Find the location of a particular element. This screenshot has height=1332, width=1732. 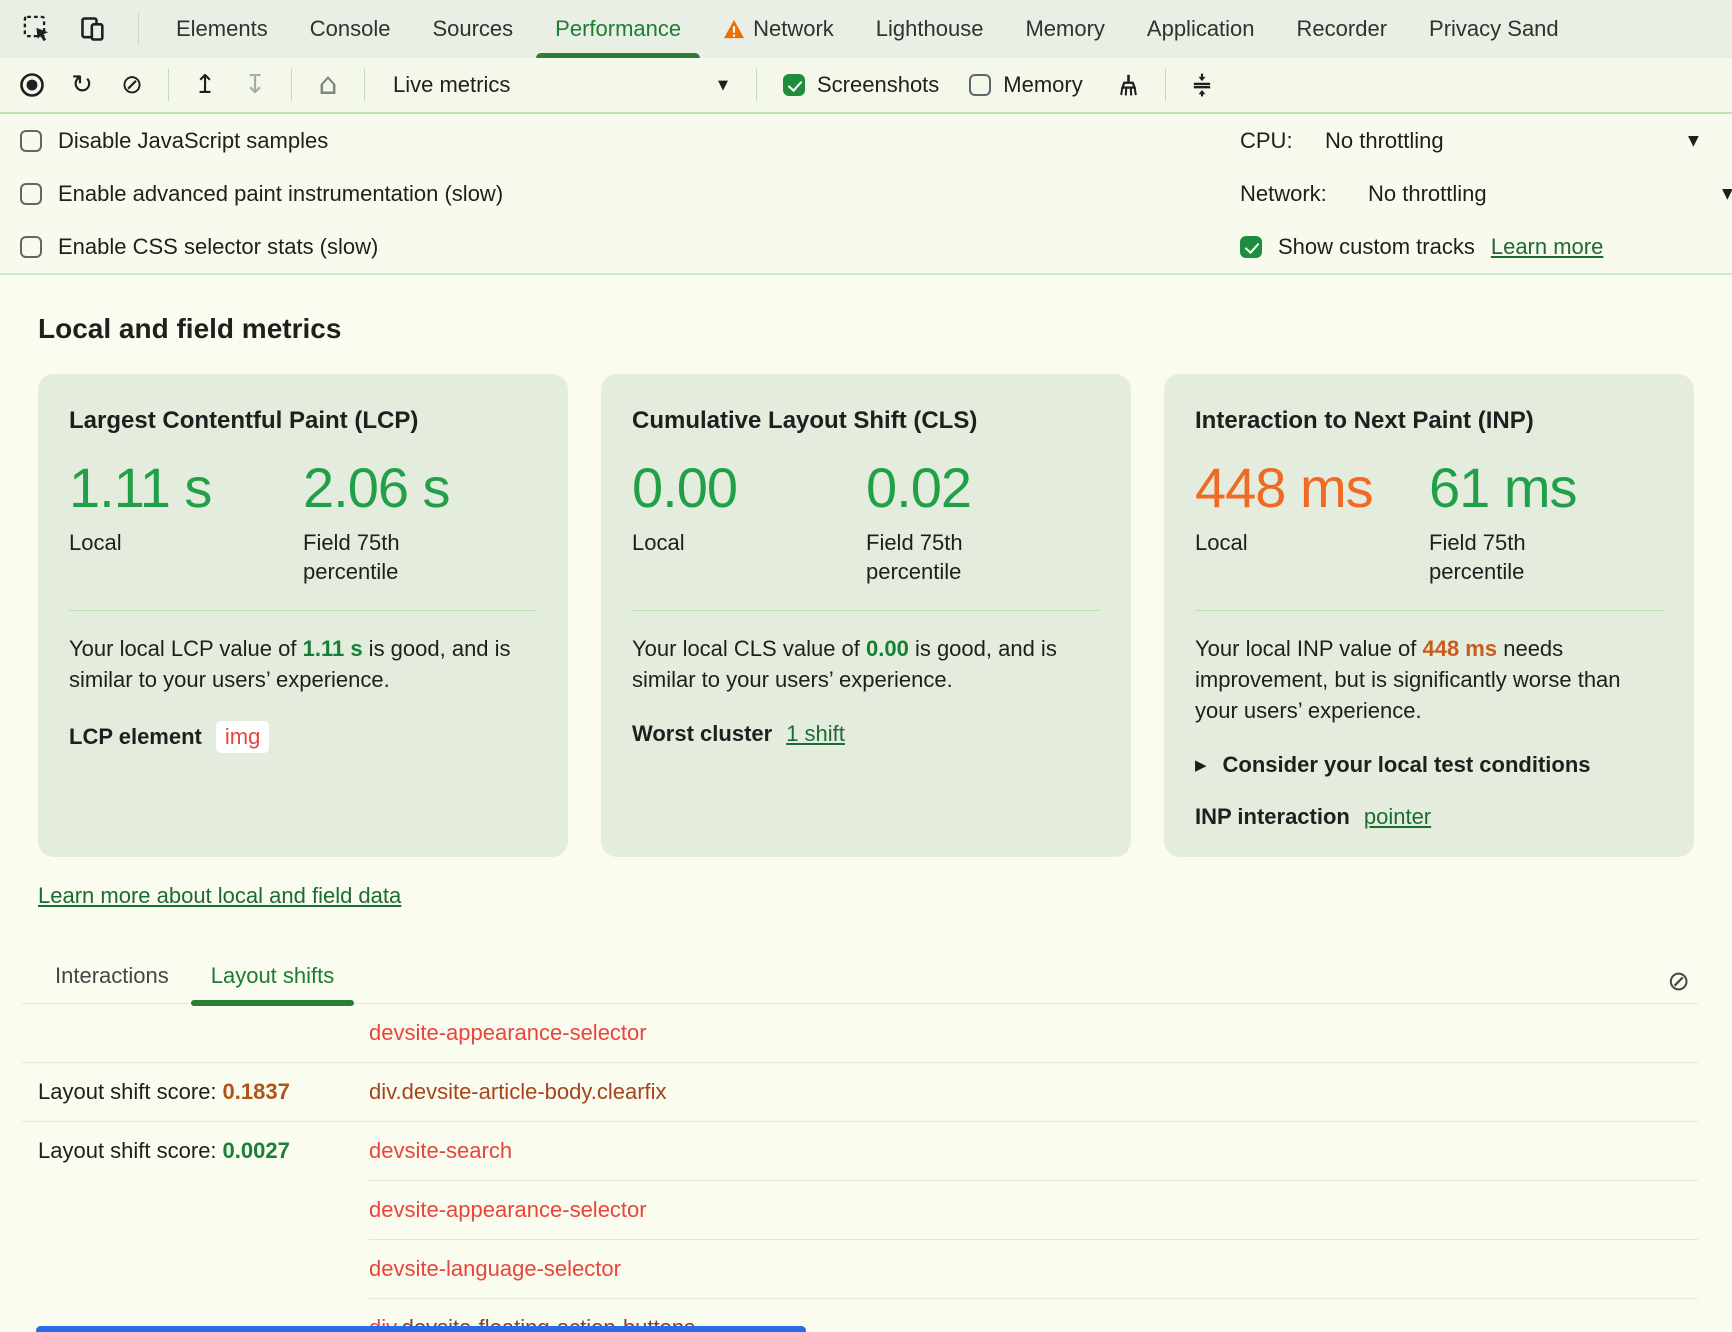

card-title: Cumulative Layout Shift (CLS) is located at coordinates (805, 420).